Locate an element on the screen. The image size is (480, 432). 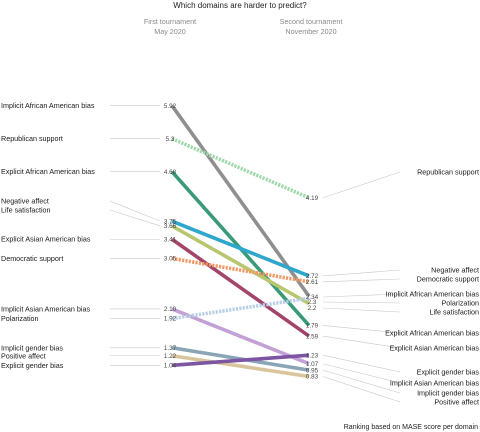
slope-line-life-satisfaction is located at coordinates (240, 265).